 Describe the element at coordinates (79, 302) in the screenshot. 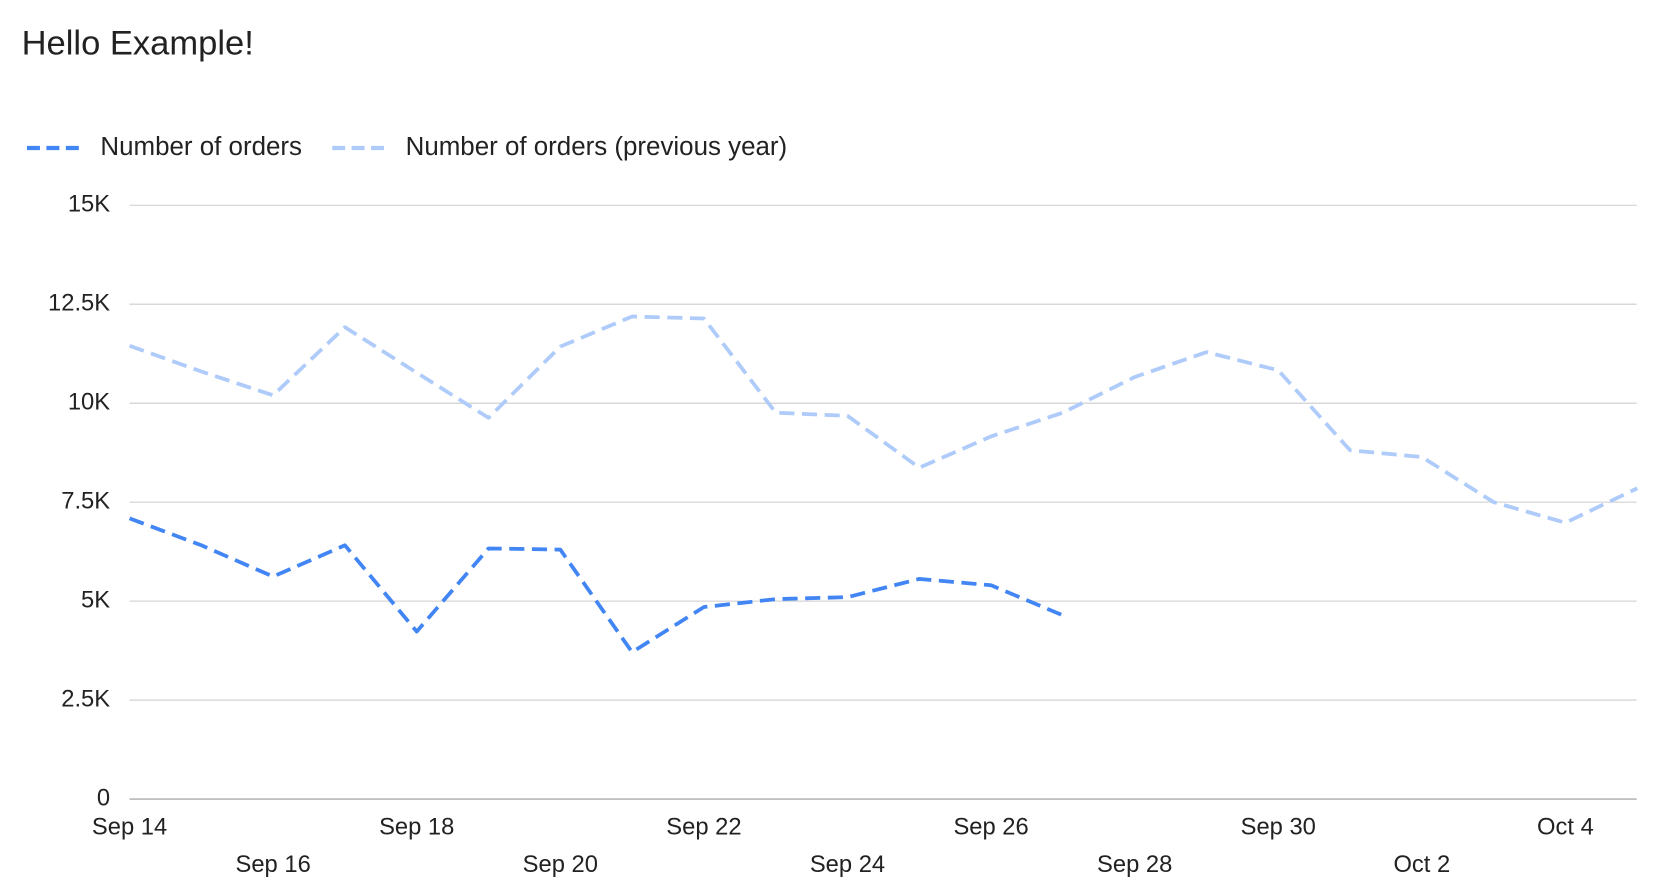

I see `y-tick-label: 12.5K` at that location.